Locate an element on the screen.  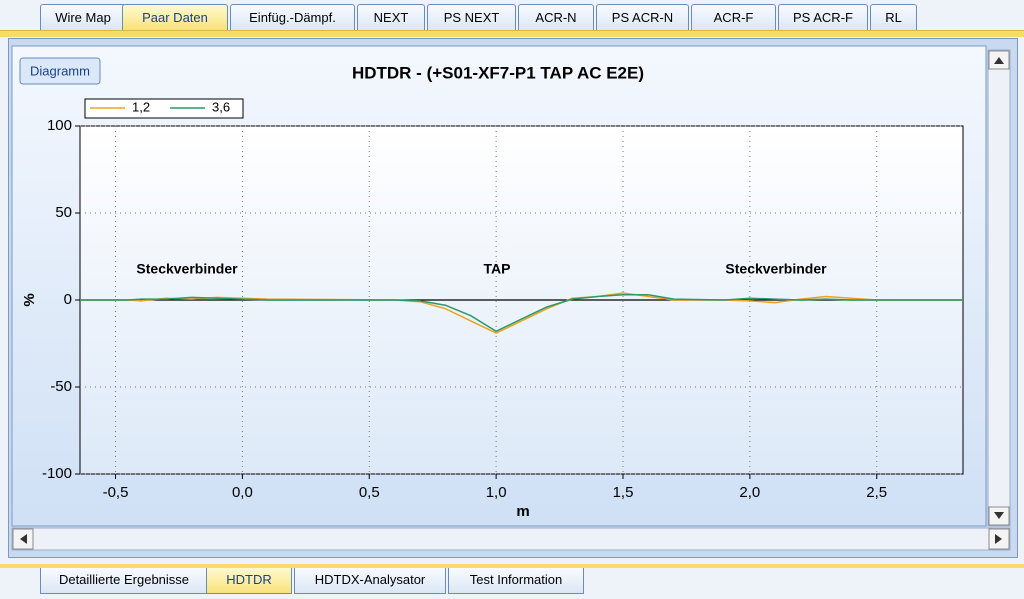
x-tick-label: 1,5 is located at coordinates (623, 492).